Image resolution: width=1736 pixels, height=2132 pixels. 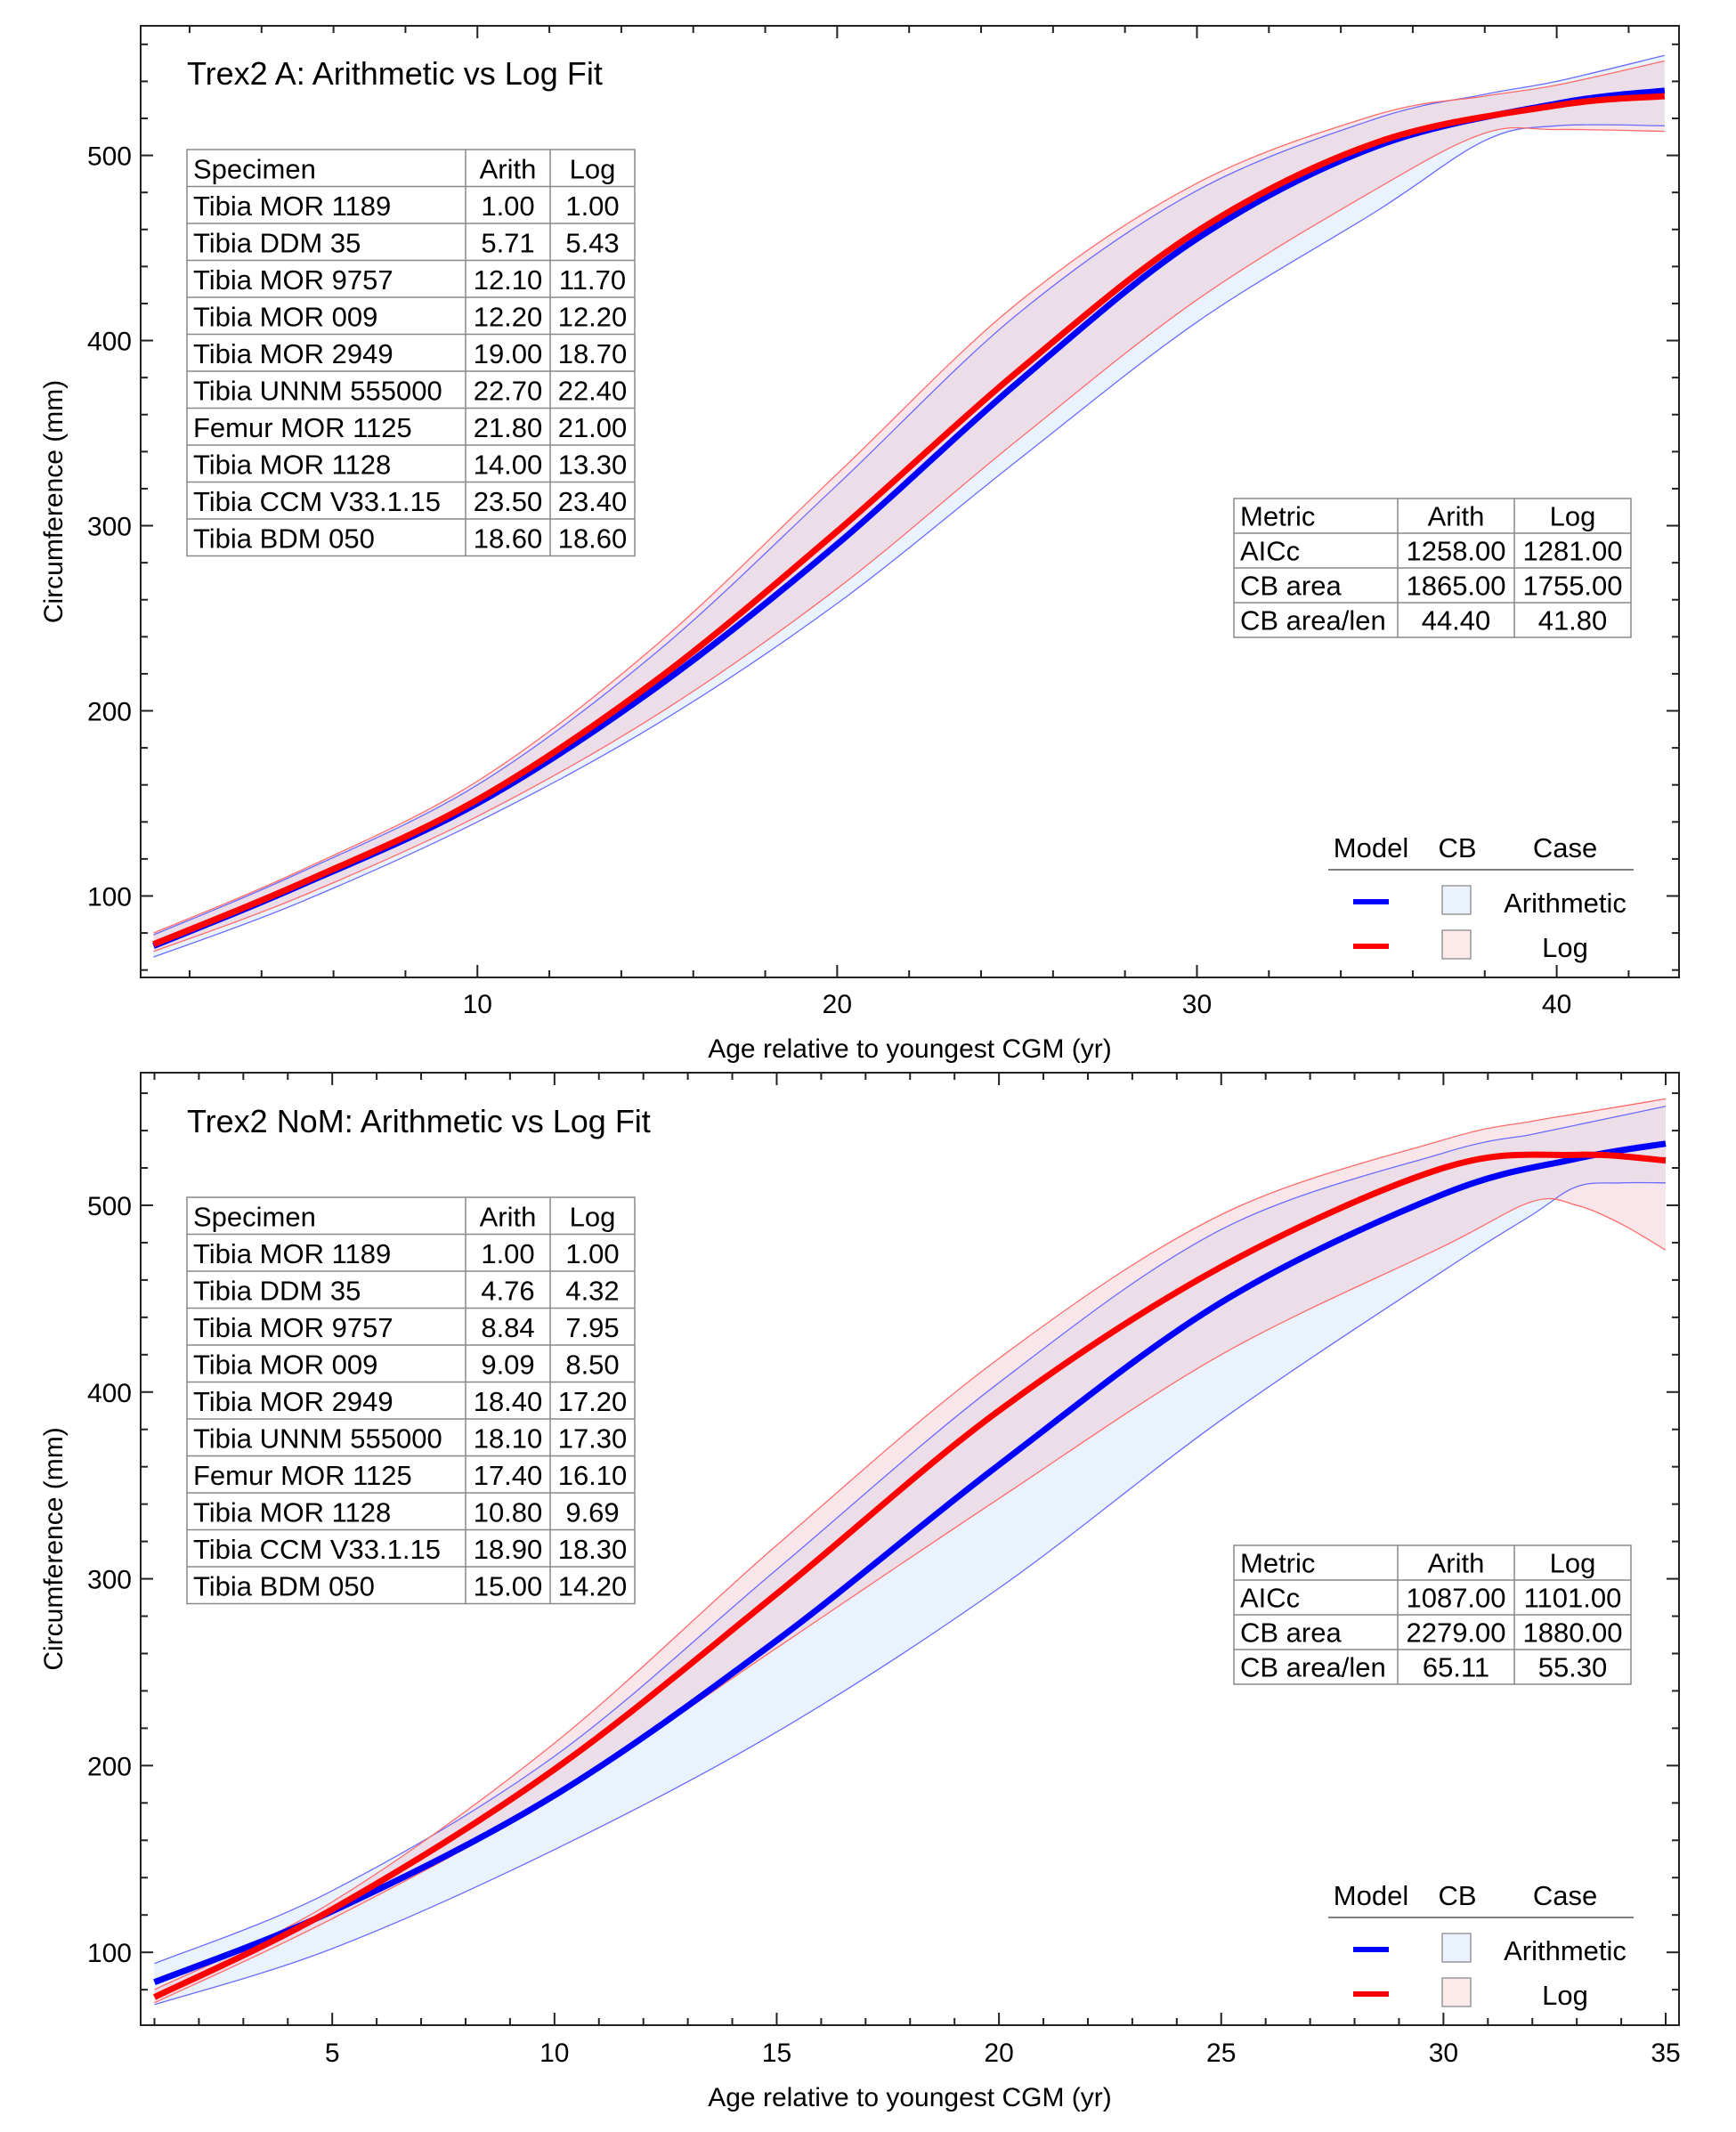 I want to click on table-cell: 23.50, so click(x=509, y=502).